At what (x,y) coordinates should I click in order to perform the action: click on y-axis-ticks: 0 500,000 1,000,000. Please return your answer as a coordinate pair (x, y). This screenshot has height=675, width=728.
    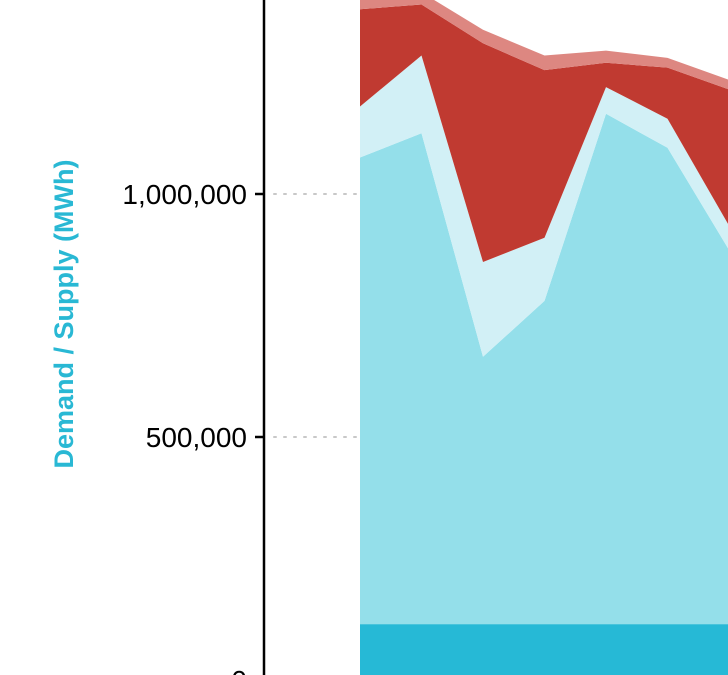
    Looking at the image, I should click on (193, 427).